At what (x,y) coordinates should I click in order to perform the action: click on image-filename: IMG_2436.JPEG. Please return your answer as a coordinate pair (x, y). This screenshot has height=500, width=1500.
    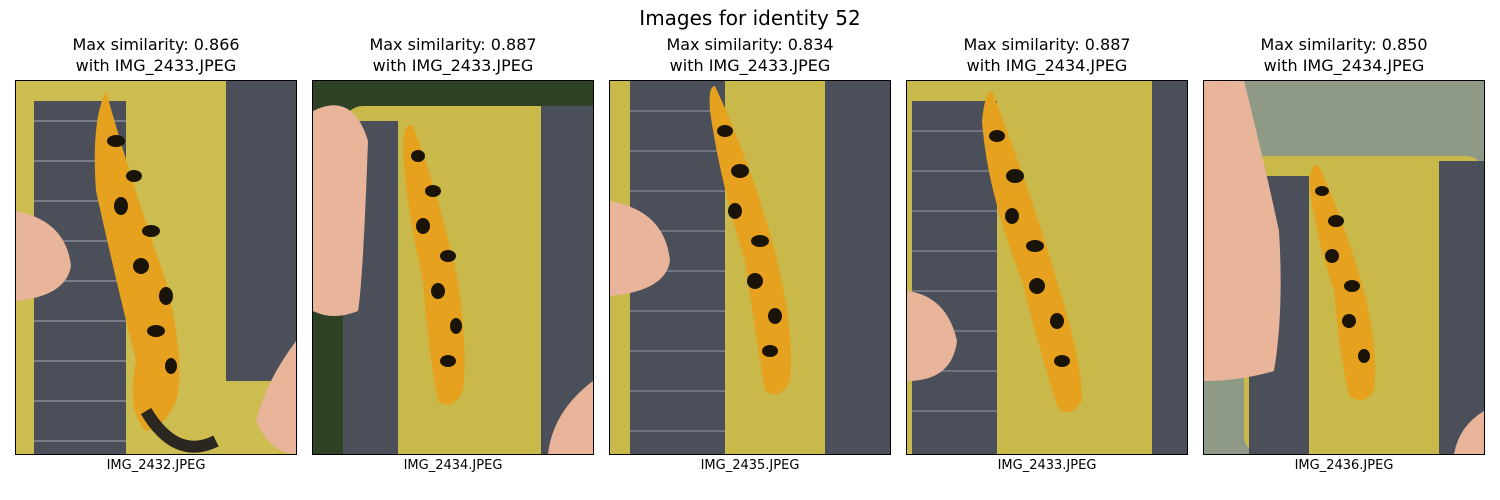
    Looking at the image, I should click on (1344, 465).